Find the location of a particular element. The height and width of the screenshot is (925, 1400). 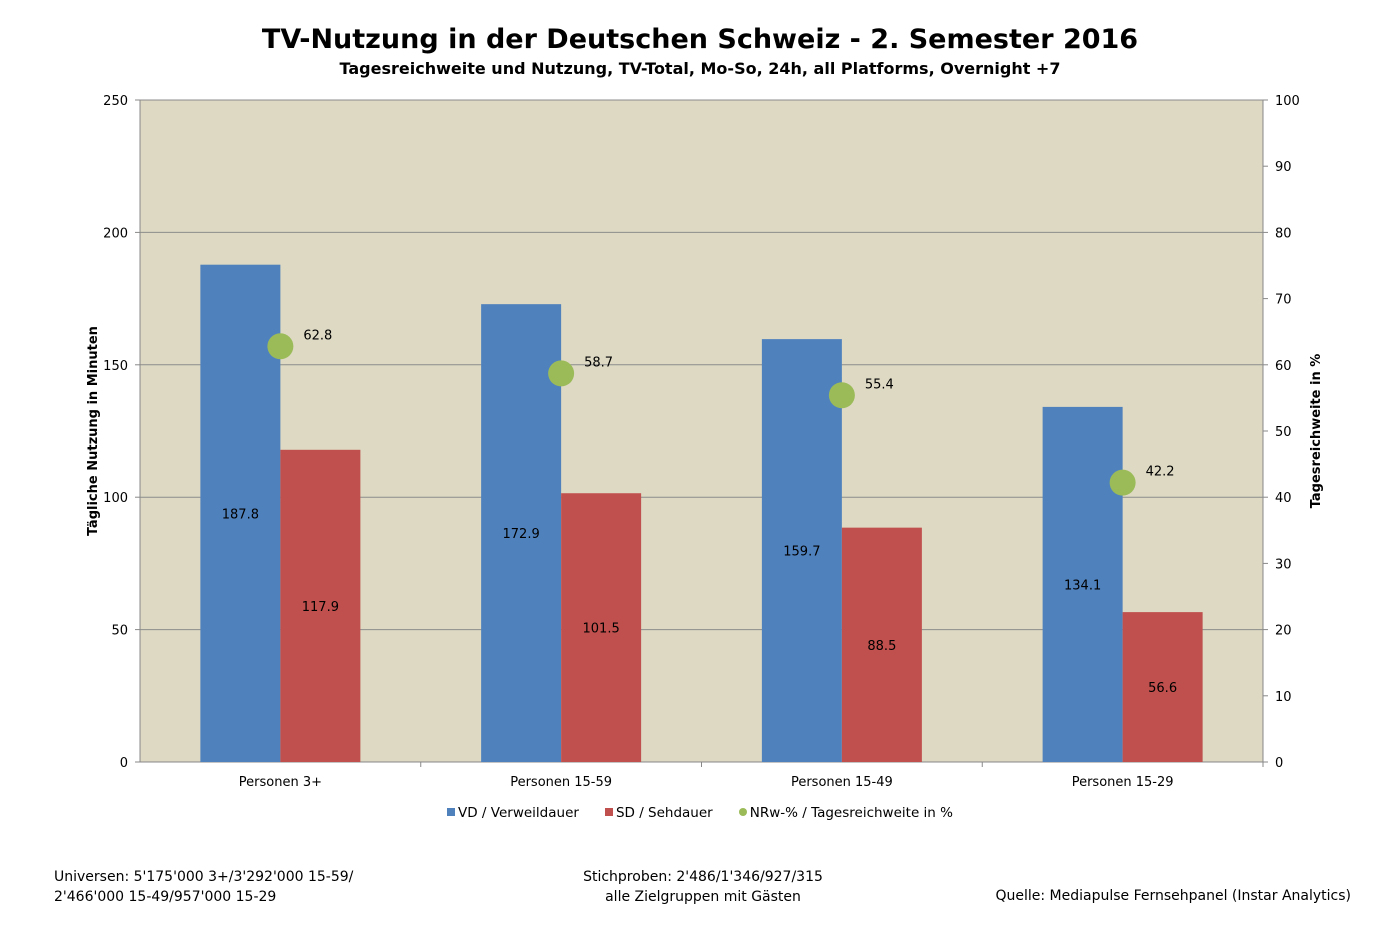

x-tick-label: Personen 15-49 is located at coordinates (842, 782).